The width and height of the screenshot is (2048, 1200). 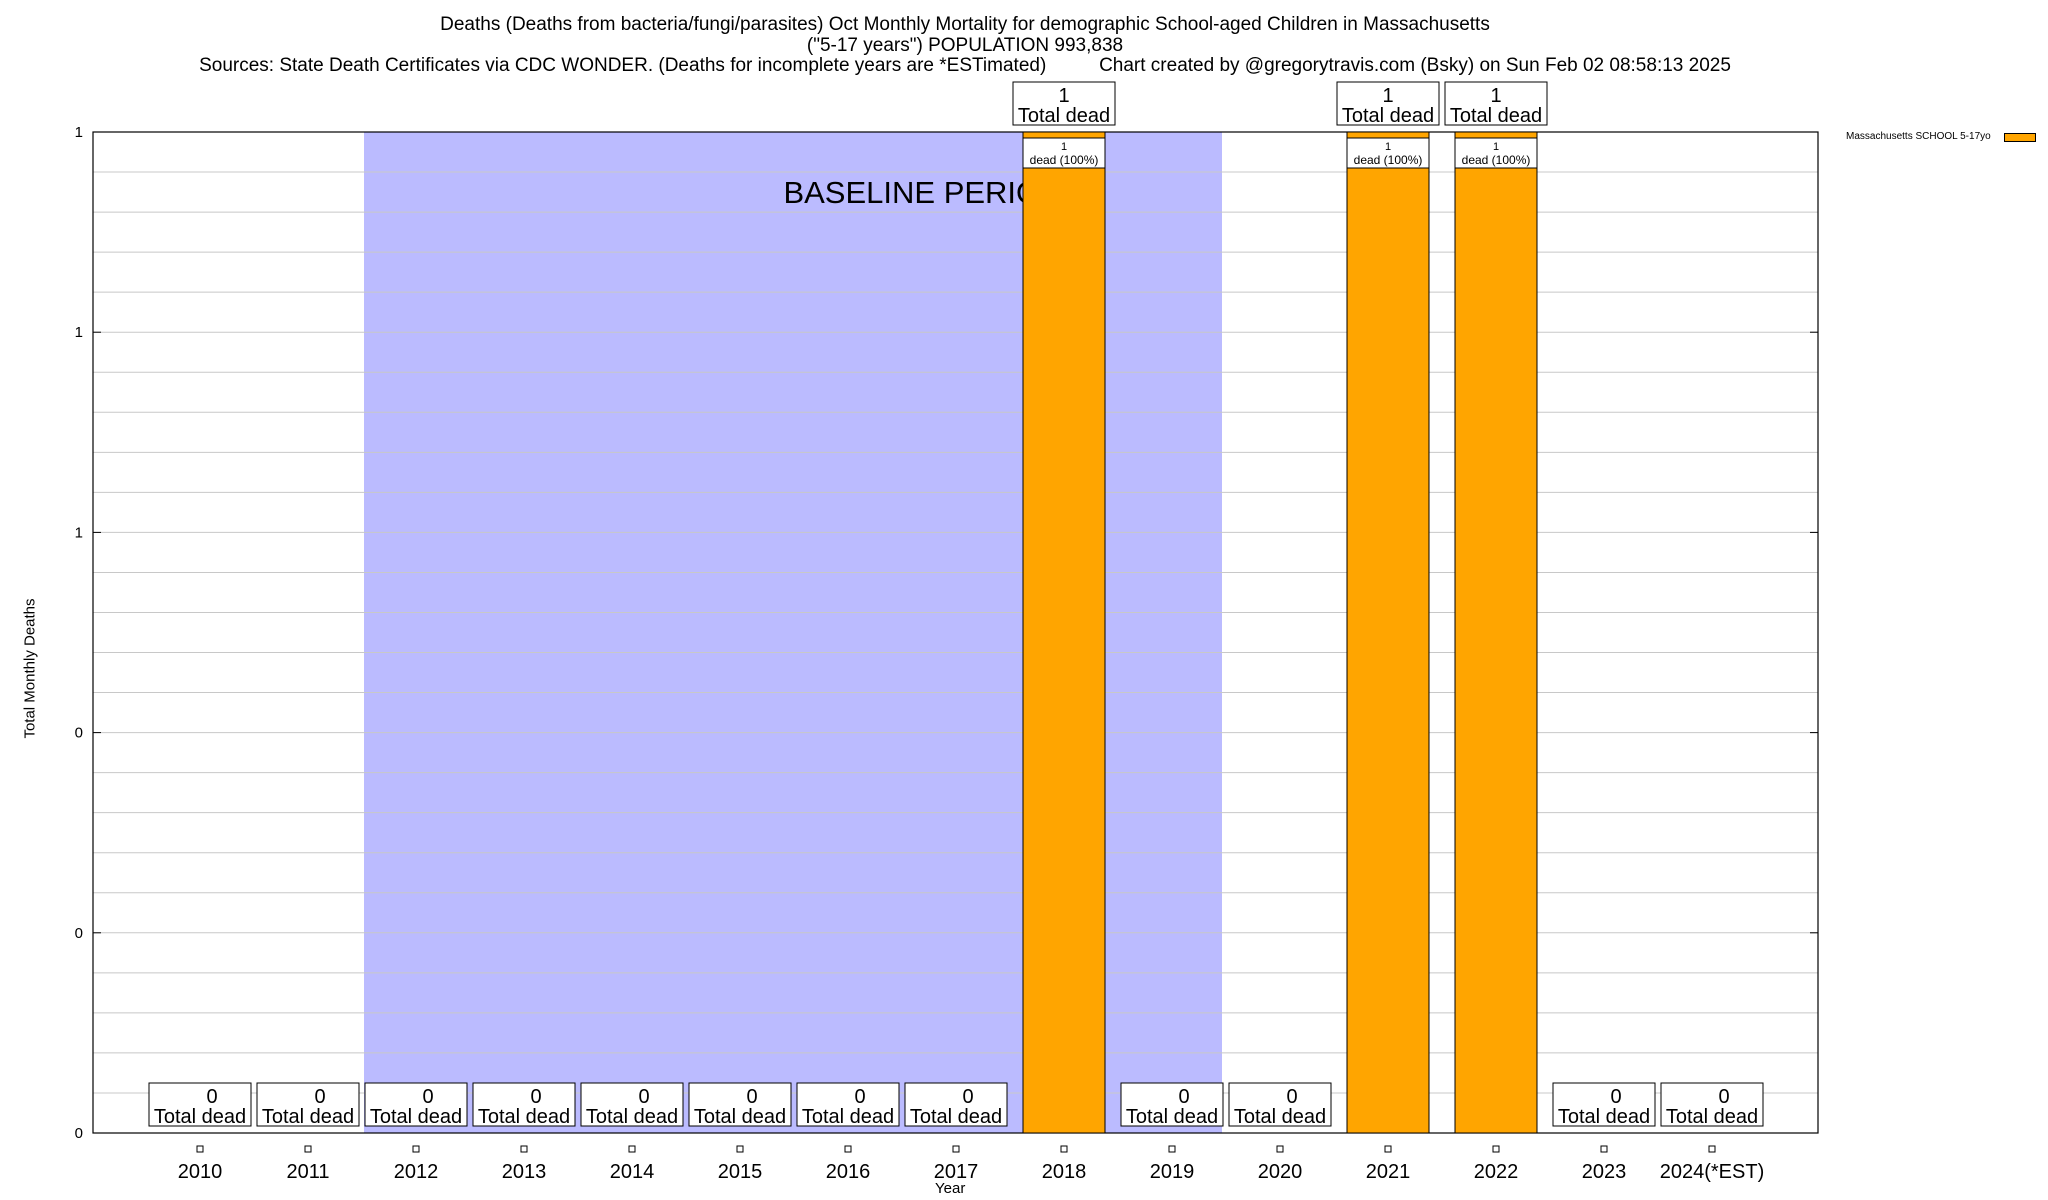 What do you see at coordinates (740, 1172) in the screenshot?
I see `x-tick-label: 2015` at bounding box center [740, 1172].